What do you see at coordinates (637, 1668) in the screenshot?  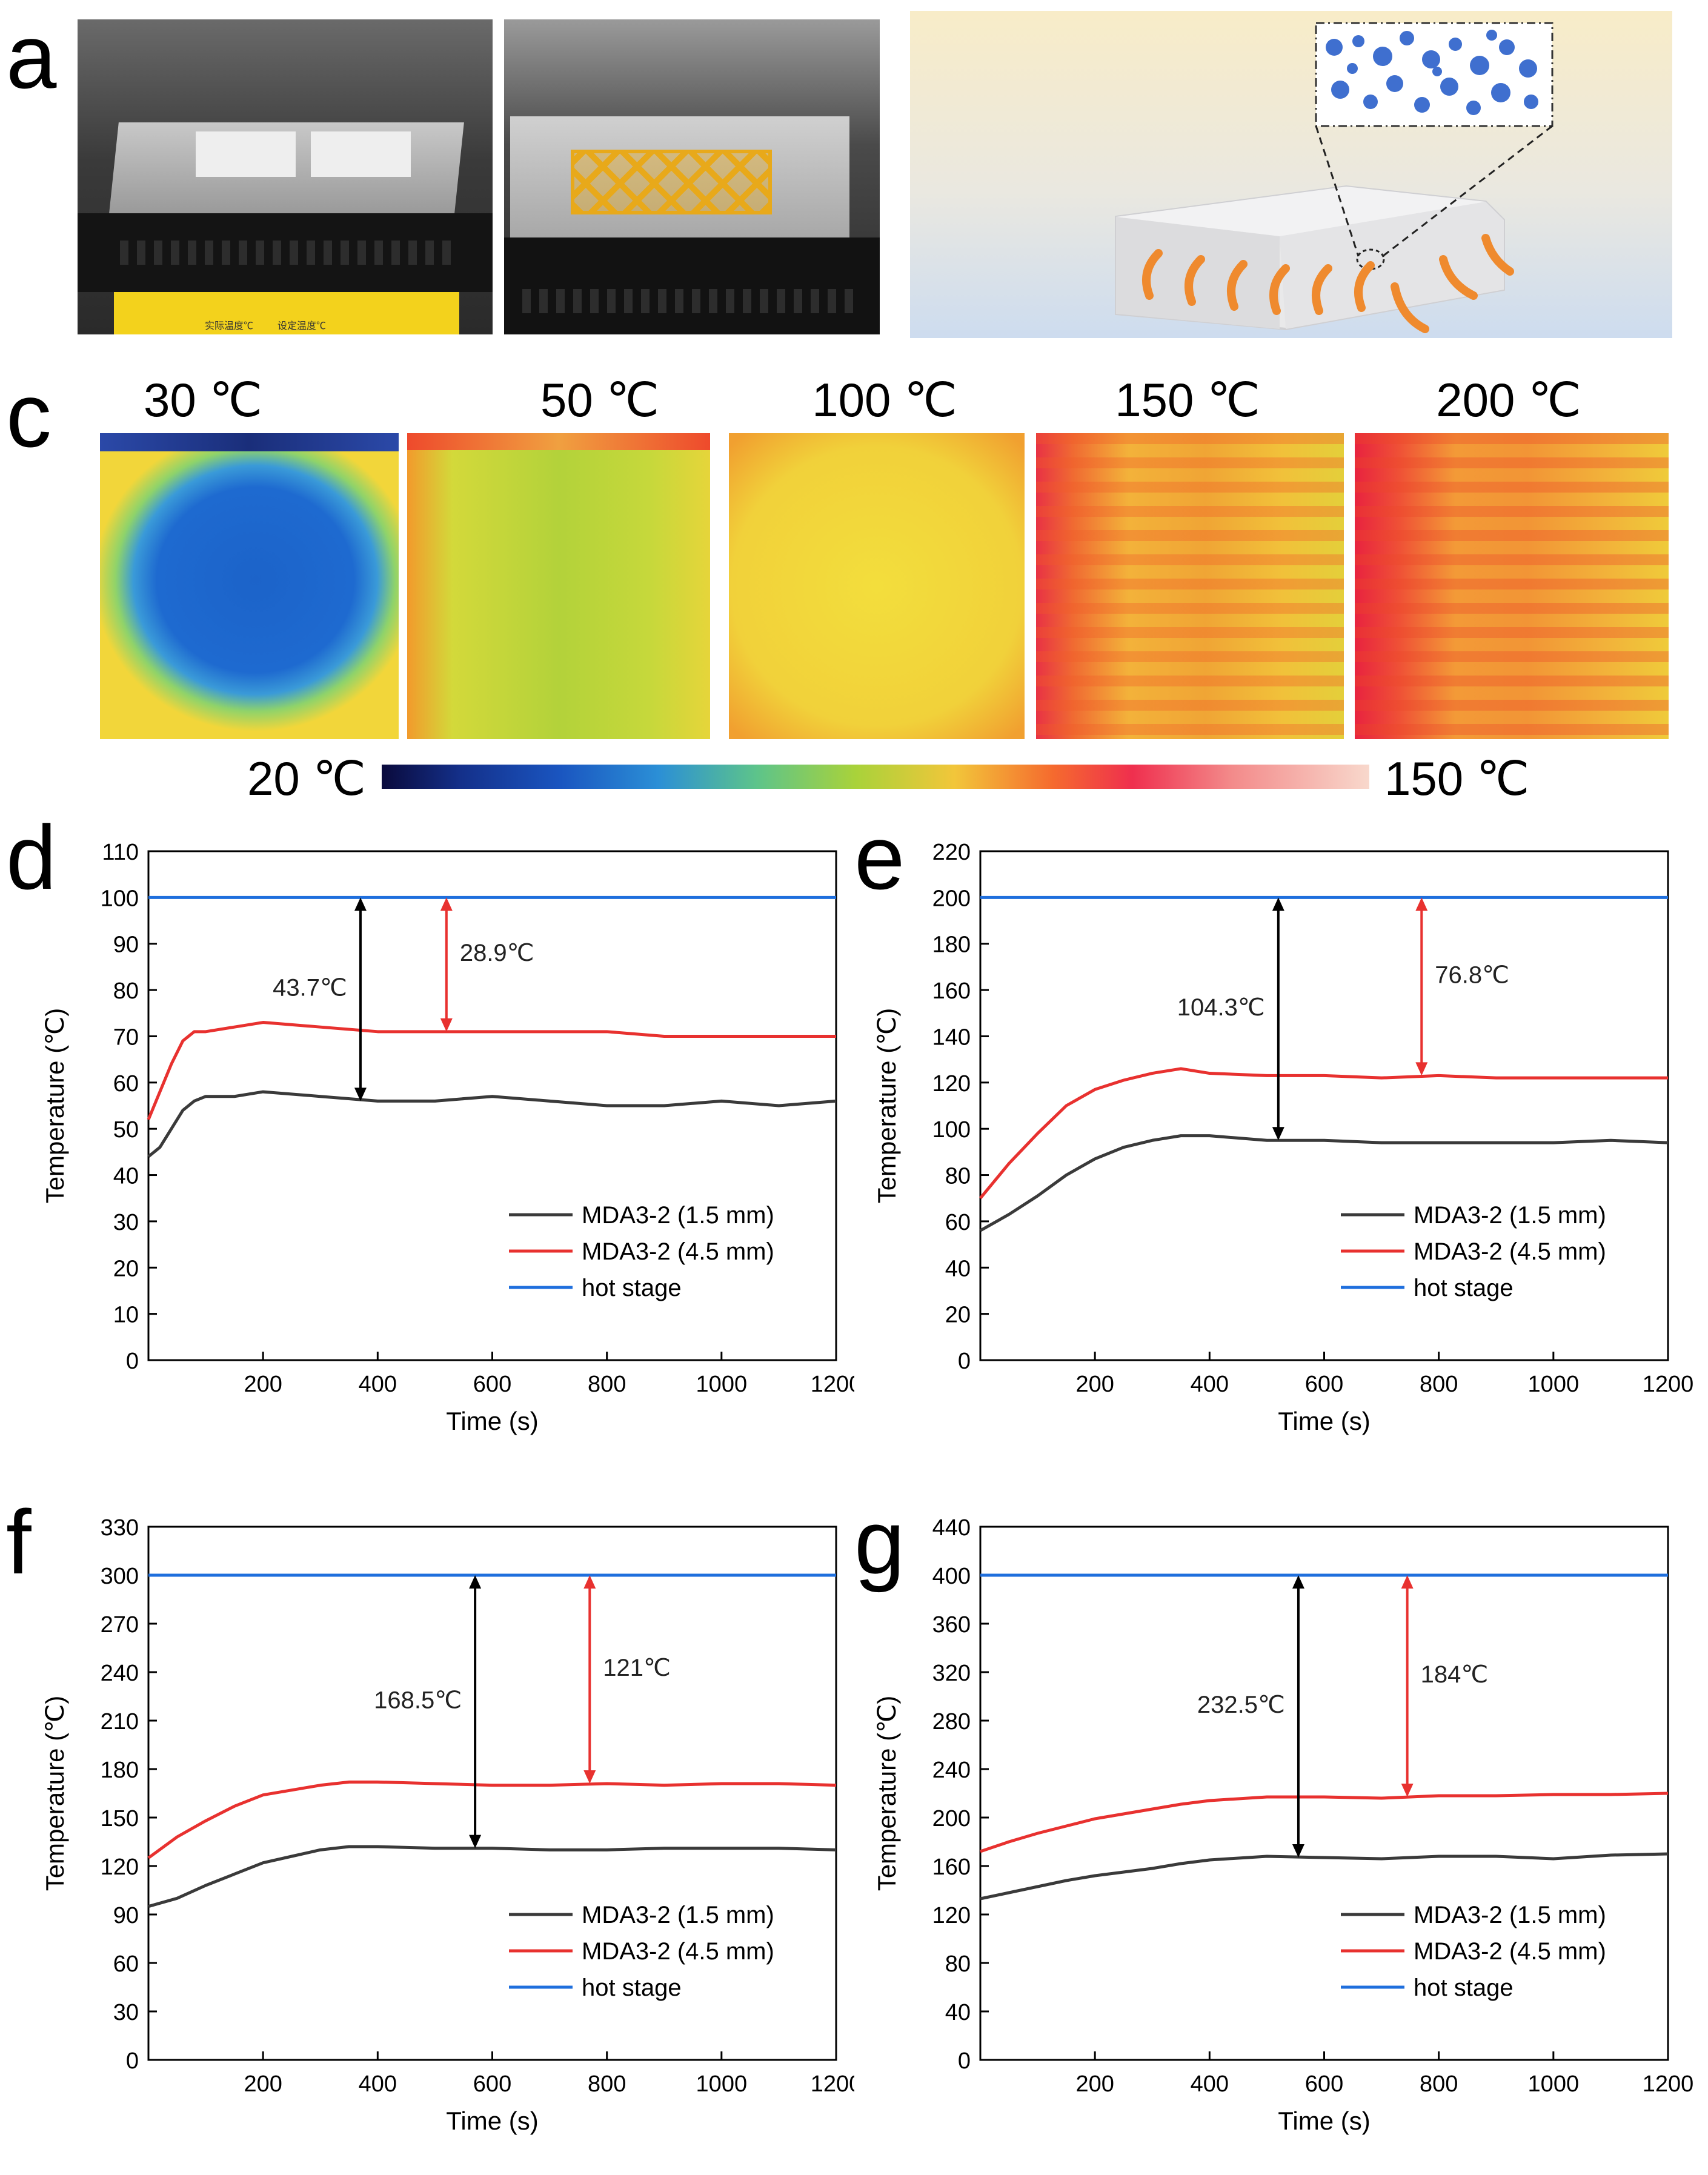 I see `annotation-label: 121℃` at bounding box center [637, 1668].